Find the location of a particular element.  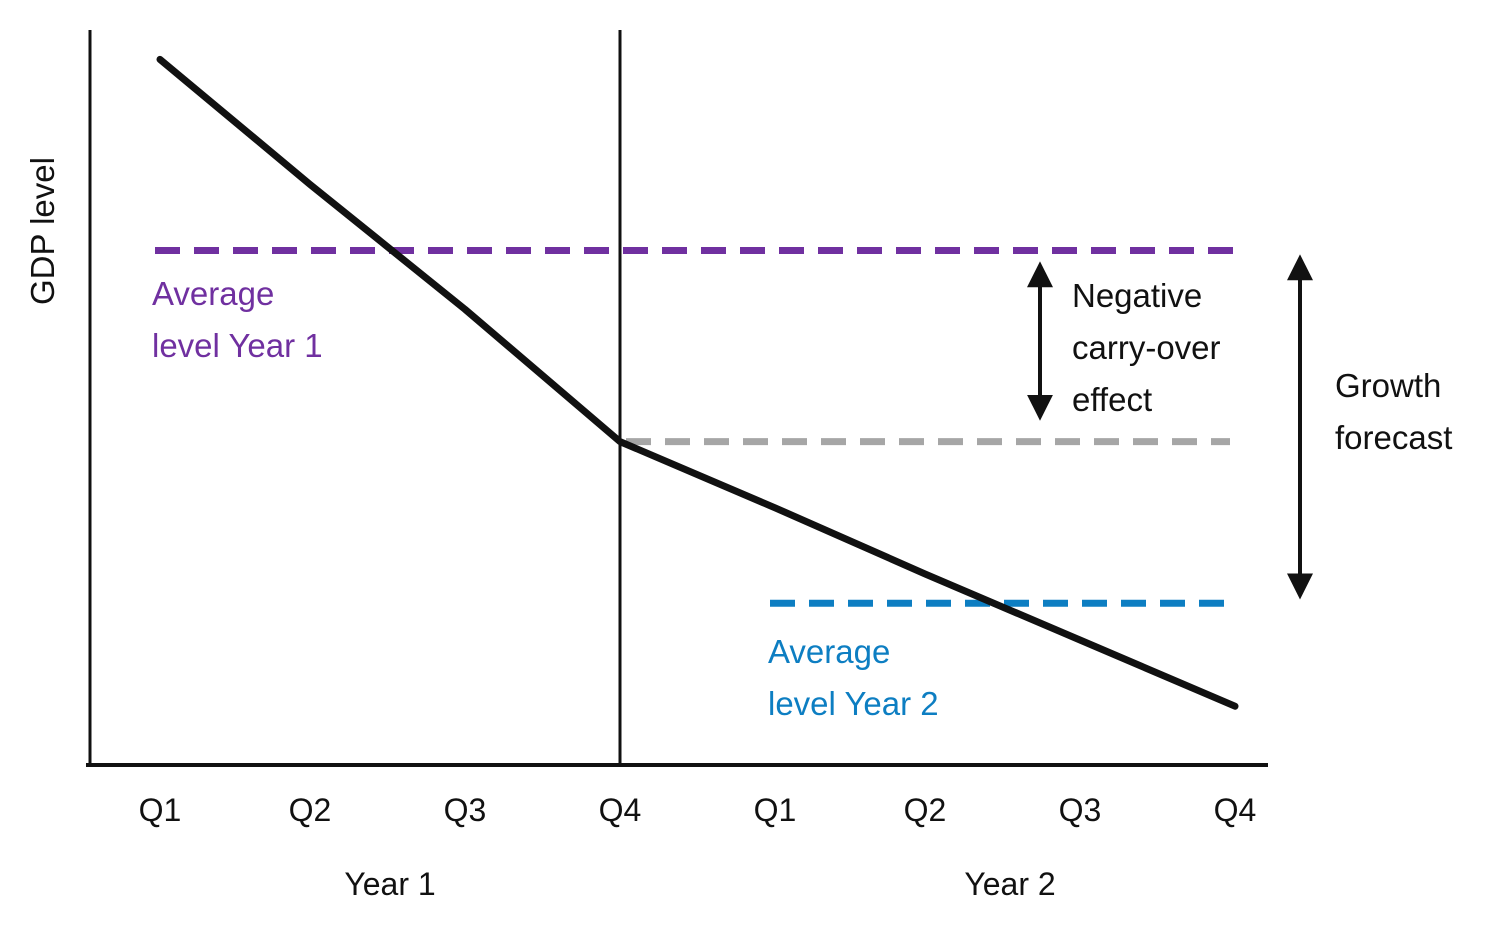

tick-label-y1-q3: Q3 is located at coordinates (465, 810).